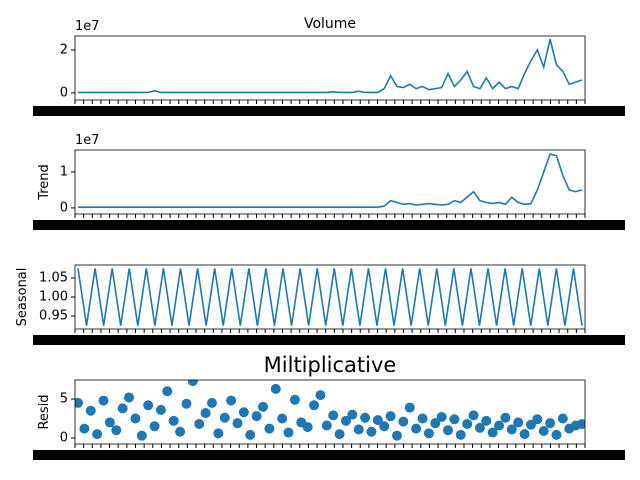 This screenshot has height=480, width=640. I want to click on y-tick-label: 5, so click(64, 399).